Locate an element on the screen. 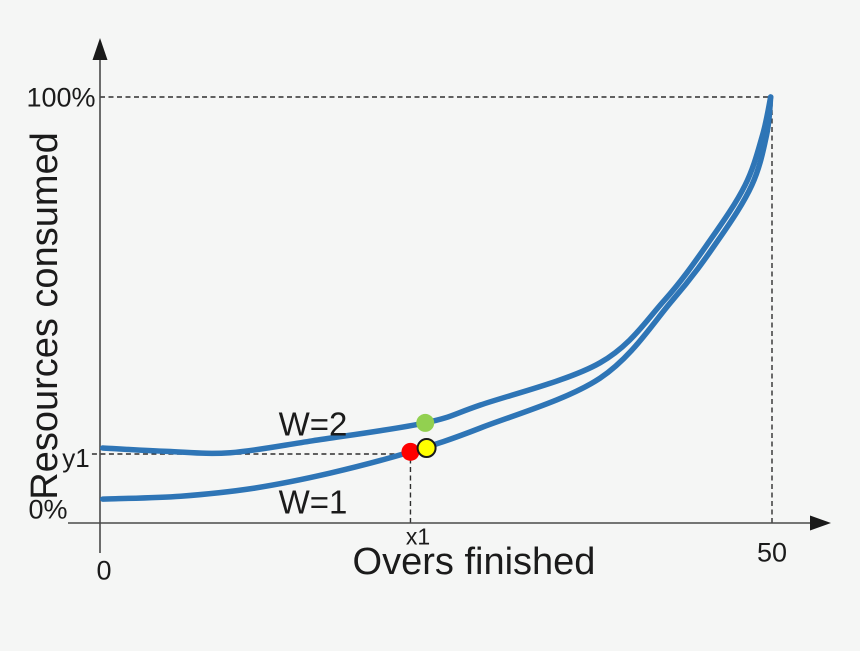  x-axis-title: Overs finished is located at coordinates (474, 562).